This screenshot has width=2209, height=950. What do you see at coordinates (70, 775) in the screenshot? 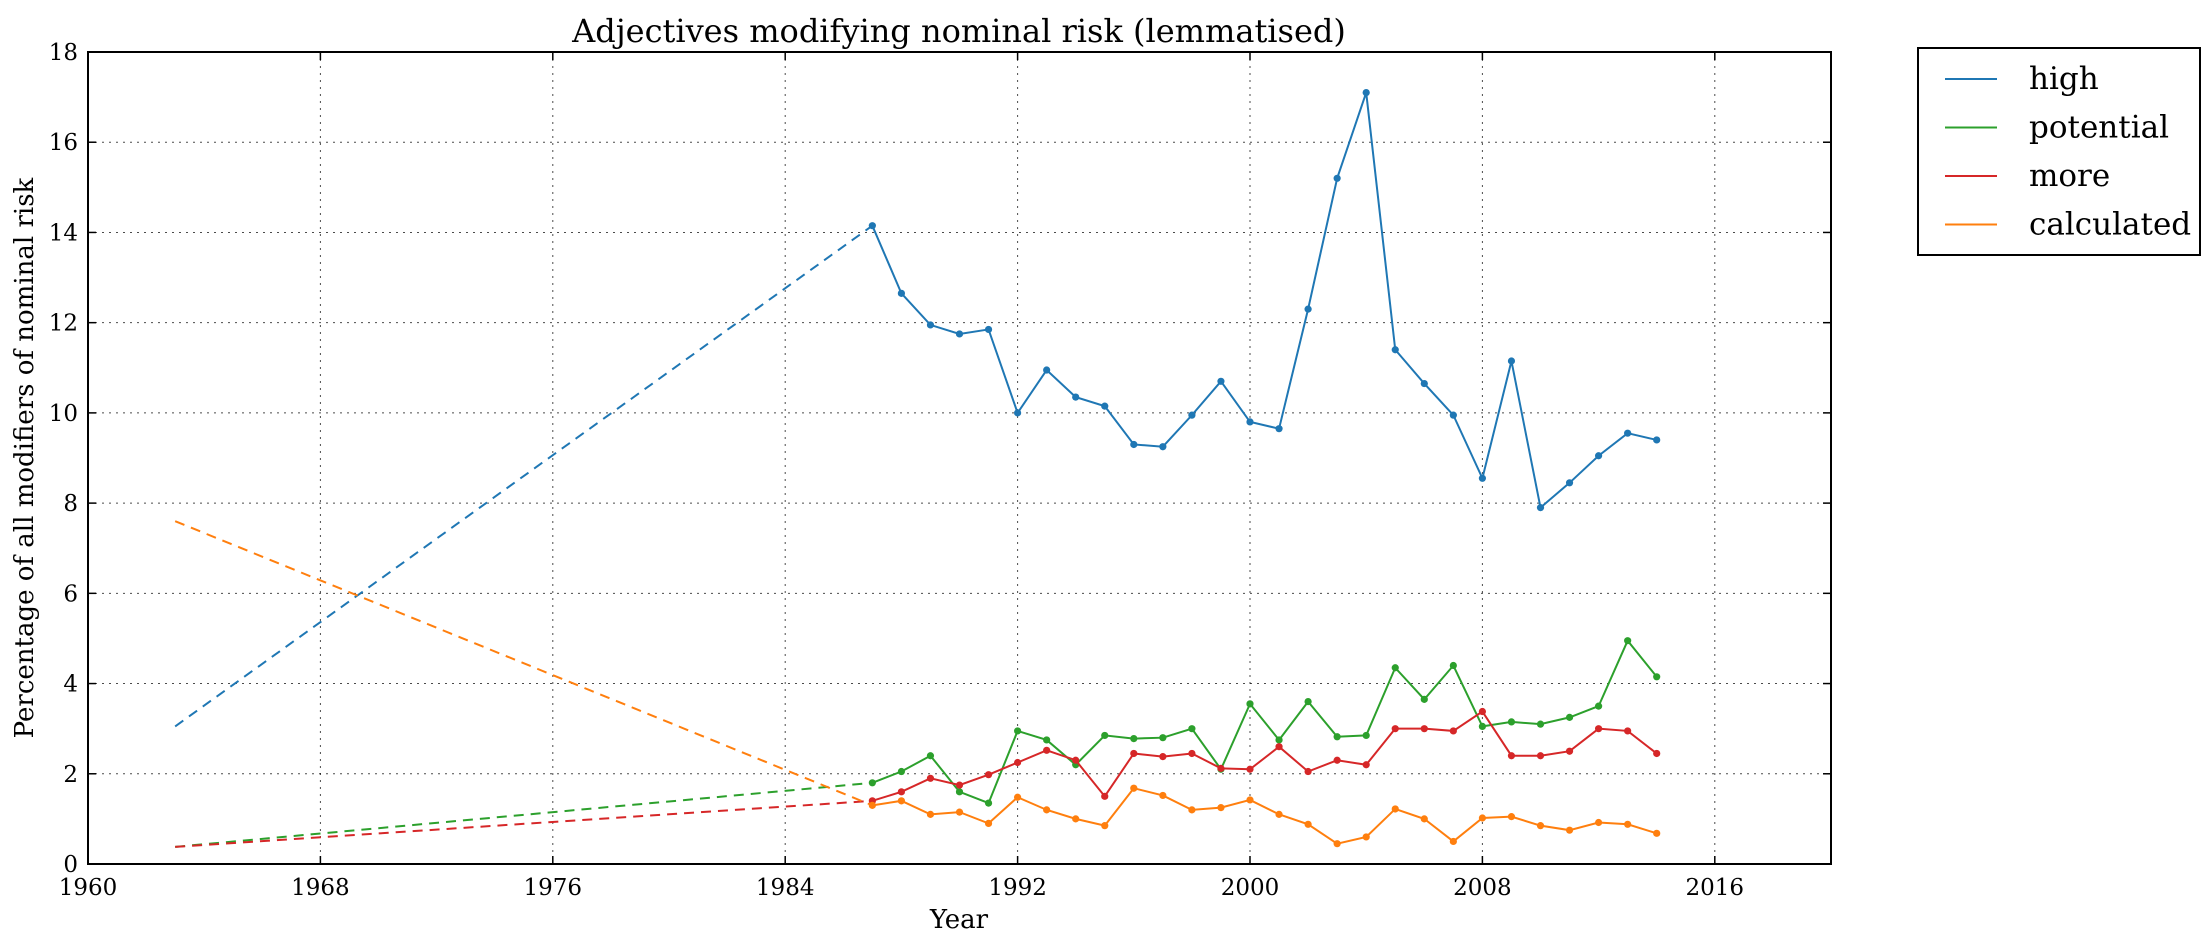
I see `y-tick-label: 2` at bounding box center [70, 775].